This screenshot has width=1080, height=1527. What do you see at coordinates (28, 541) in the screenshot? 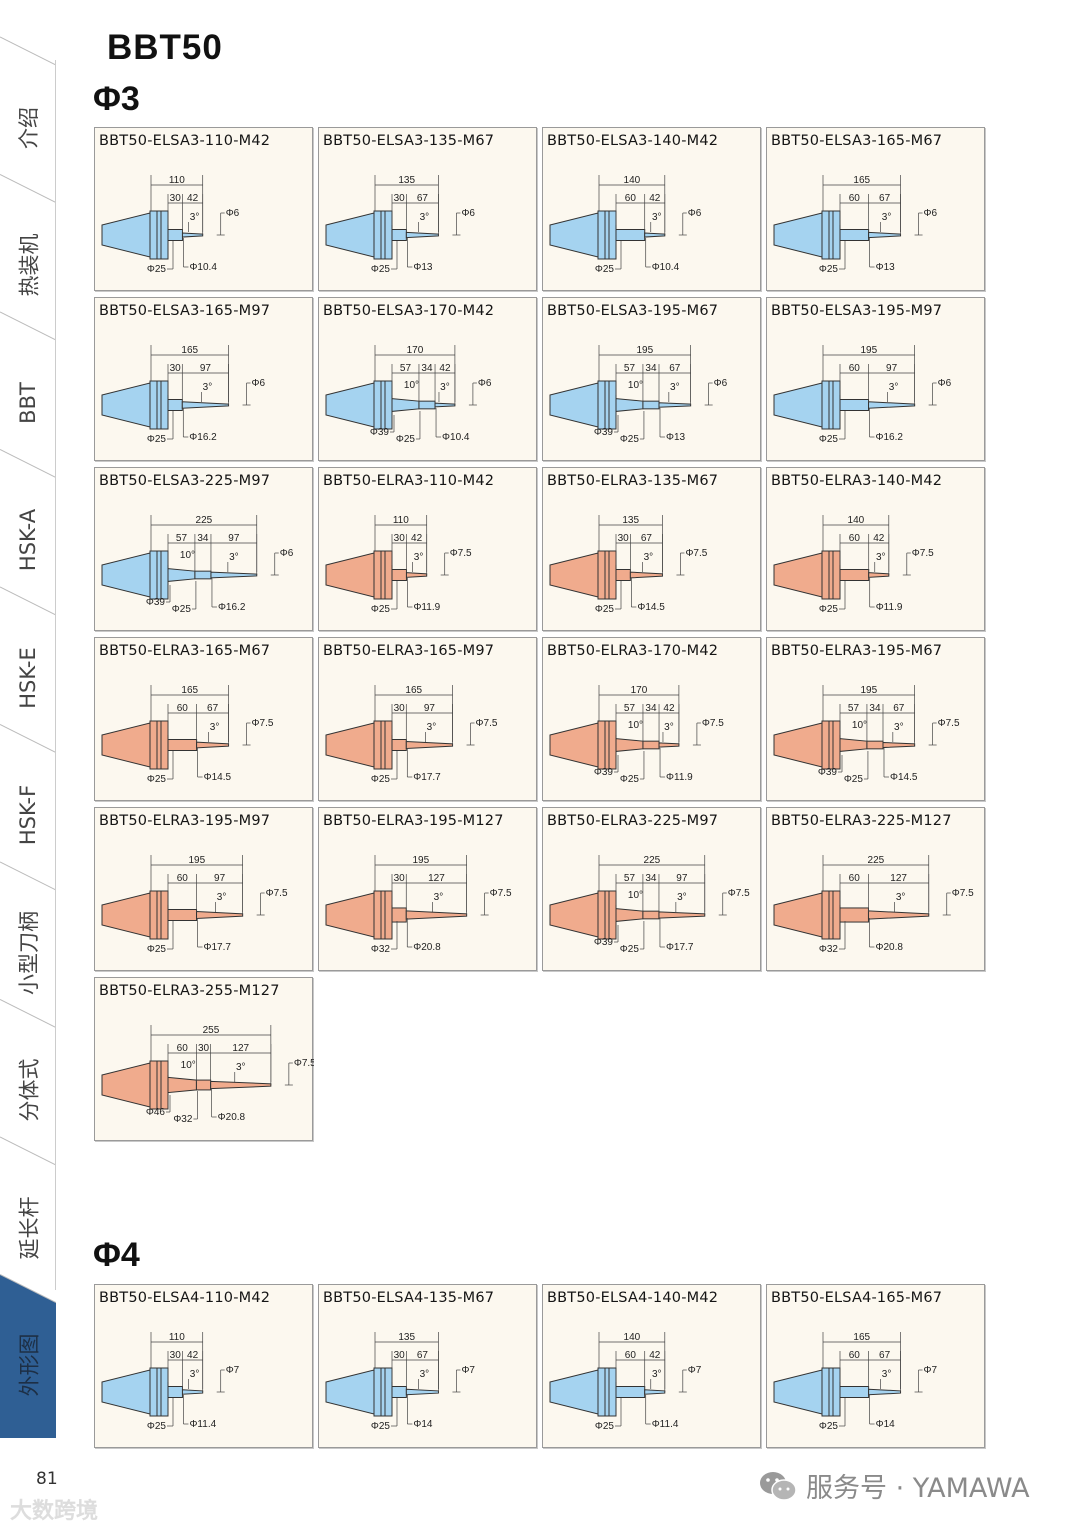
I see `sidebar-tab-3: HSK-A` at bounding box center [28, 541].